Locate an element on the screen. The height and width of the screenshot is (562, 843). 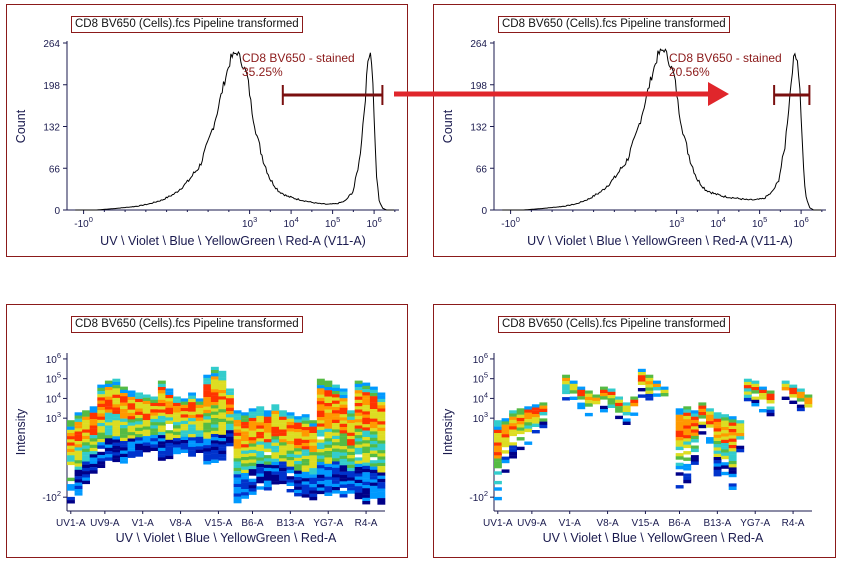
y-tick-label: -102 is located at coordinates (51, 496).